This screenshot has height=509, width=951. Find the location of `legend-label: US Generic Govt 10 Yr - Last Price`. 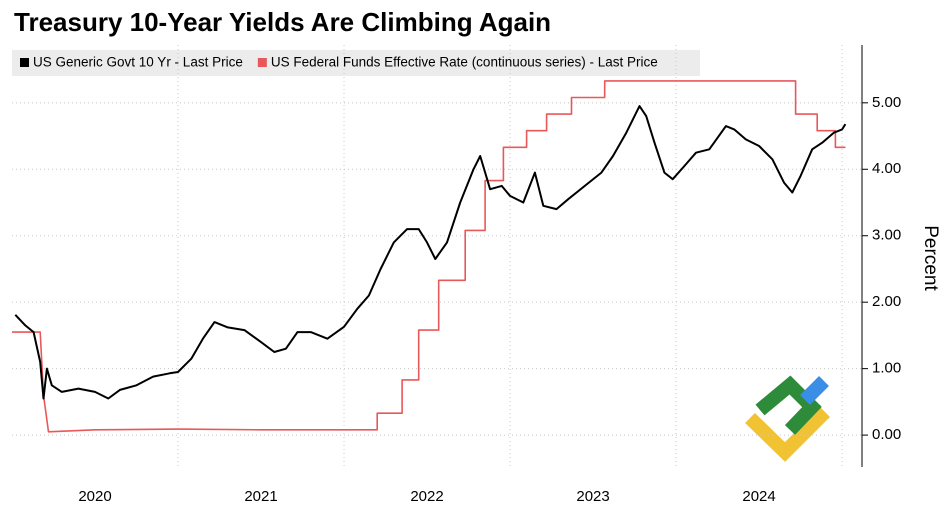

legend-label: US Generic Govt 10 Yr - Last Price is located at coordinates (138, 62).